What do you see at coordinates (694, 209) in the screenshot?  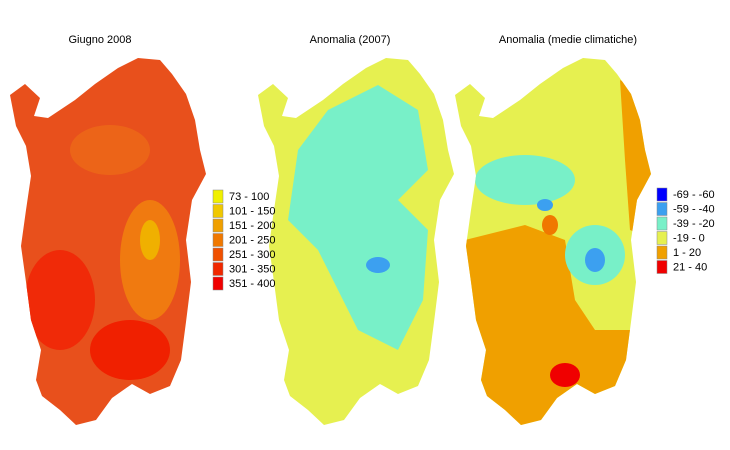 I see `legend-label: -59 - -40` at bounding box center [694, 209].